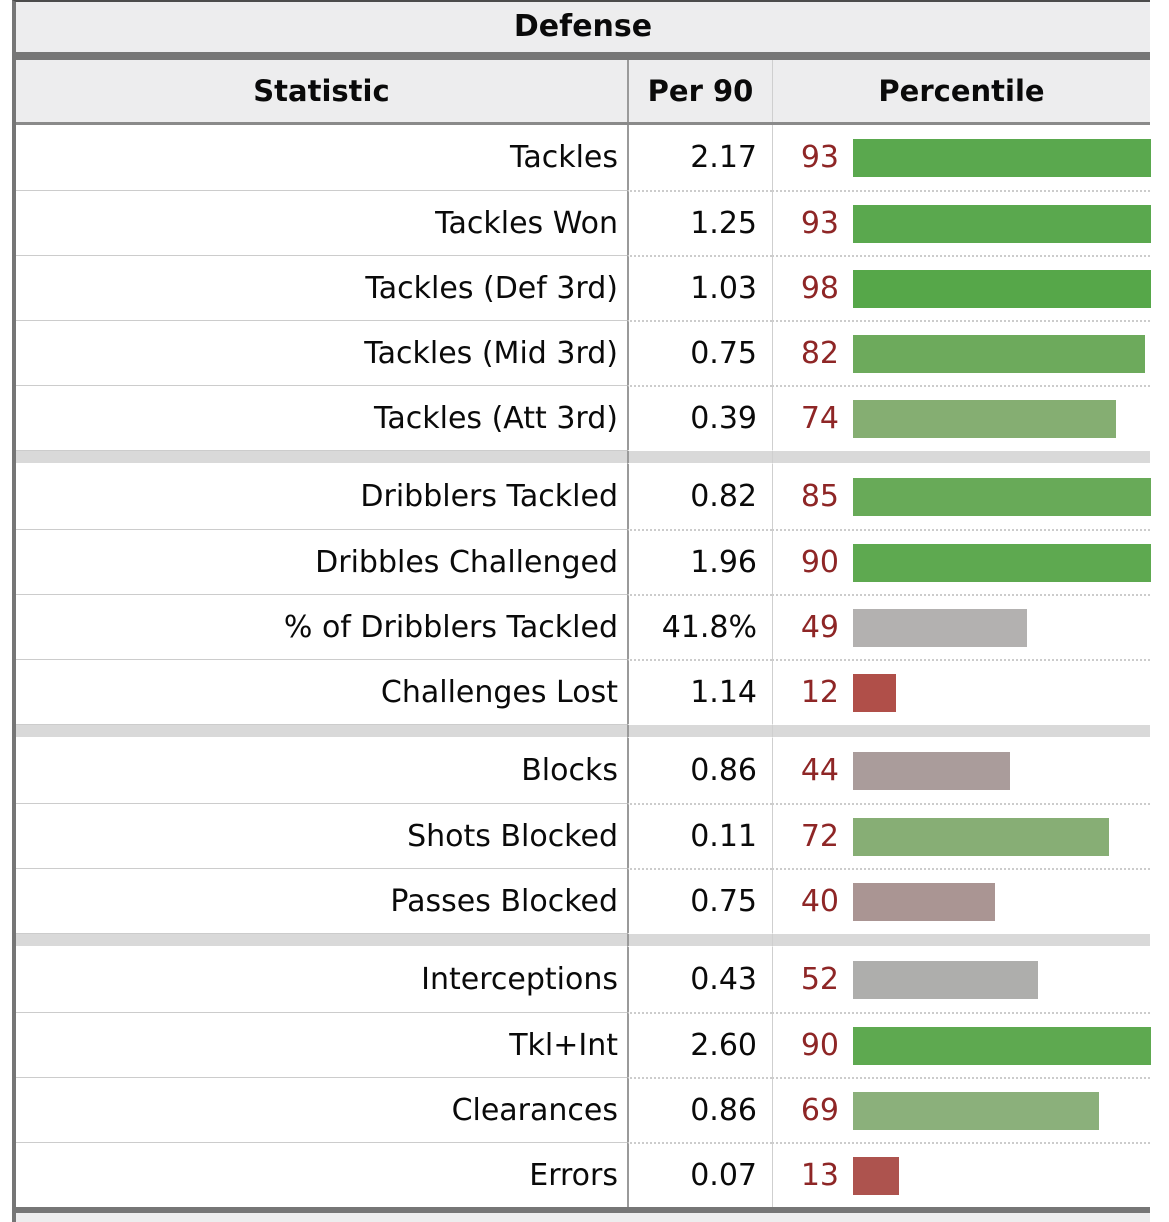 The height and width of the screenshot is (1222, 1169). What do you see at coordinates (321, 900) in the screenshot?
I see `stat-label: Passes Blocked` at bounding box center [321, 900].